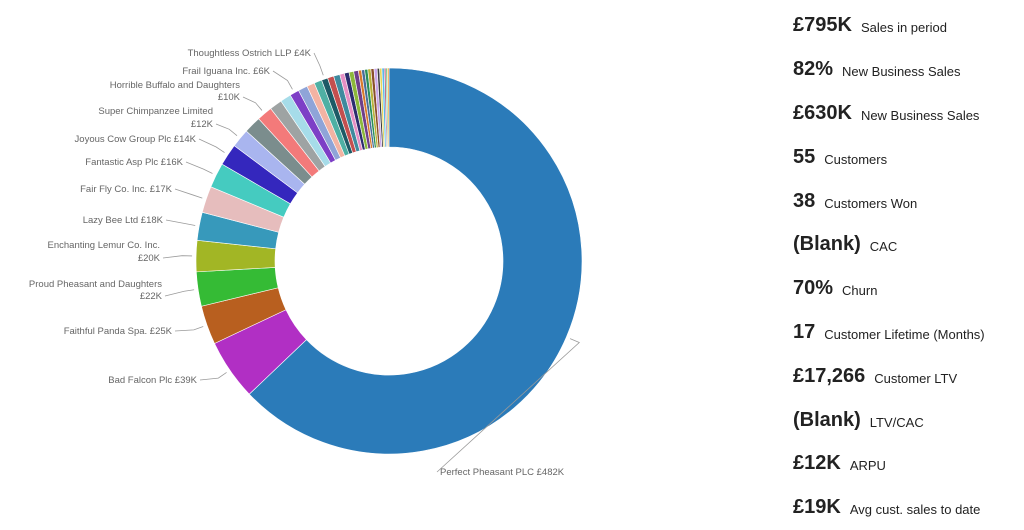 The height and width of the screenshot is (530, 1024). What do you see at coordinates (502, 472) in the screenshot?
I see `slice-label-perfect-pheasant-plc: Perfect Pheasant PLC £482K` at bounding box center [502, 472].